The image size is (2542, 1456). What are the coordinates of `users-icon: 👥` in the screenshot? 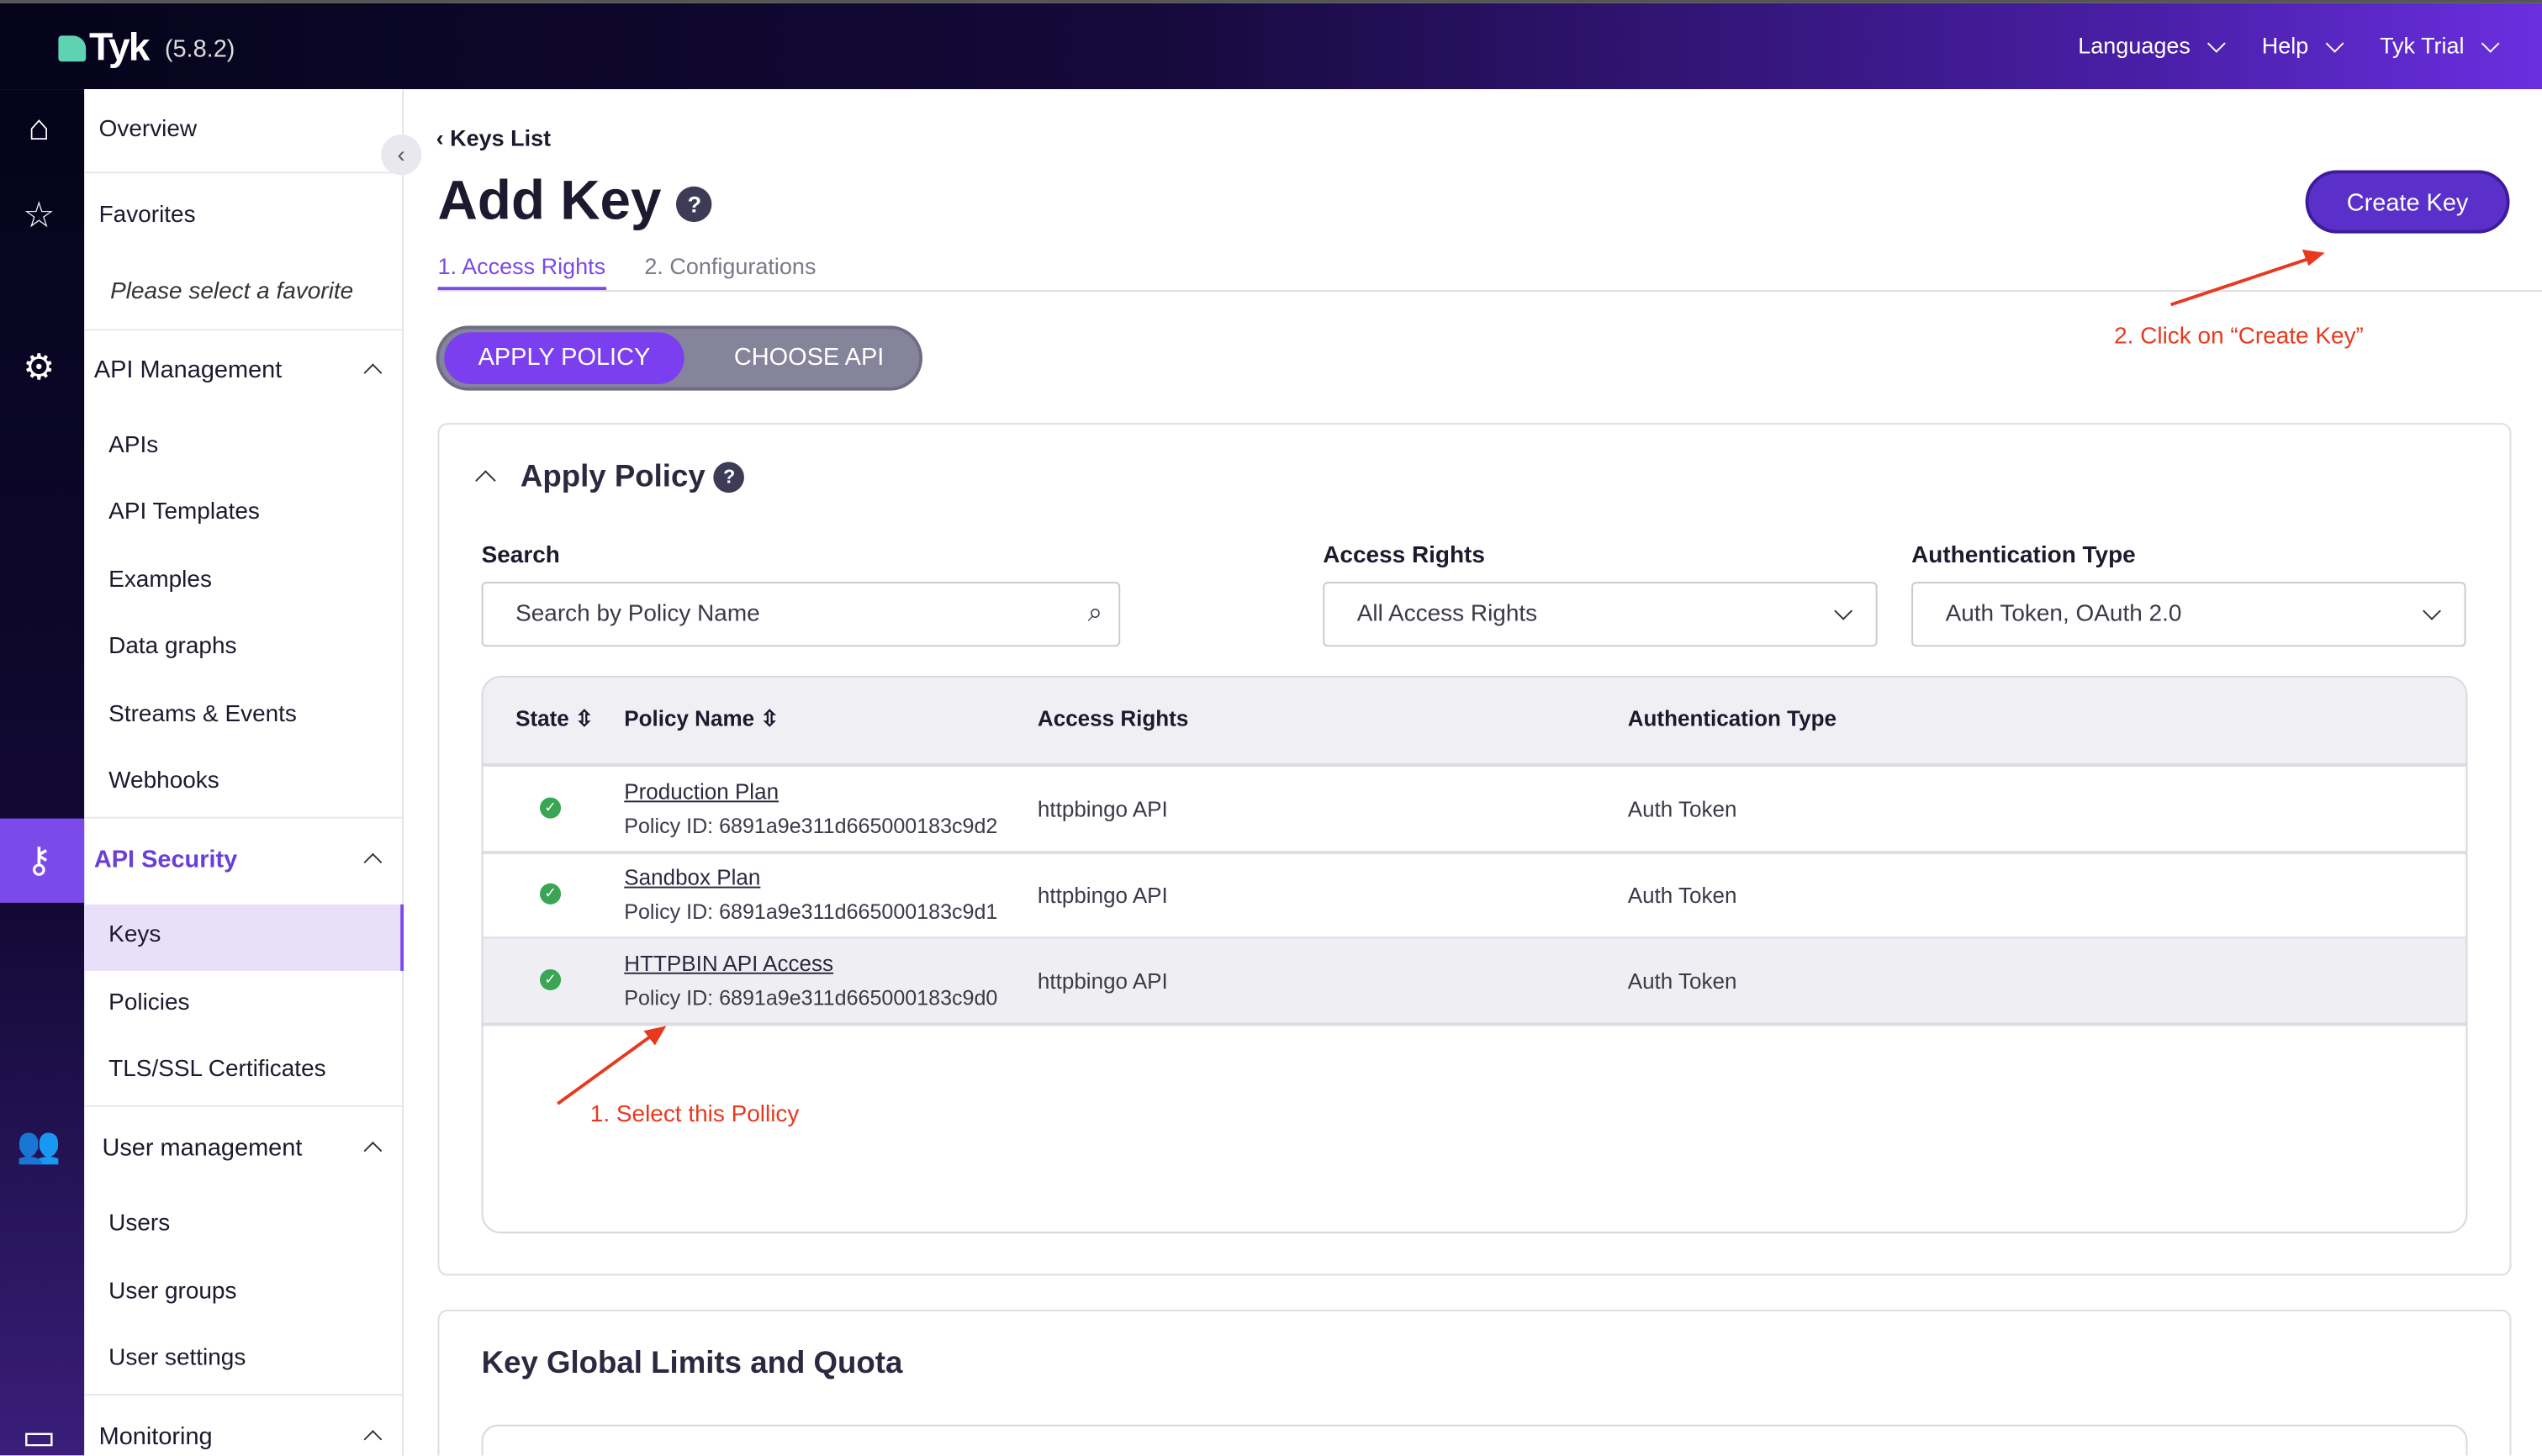 It's located at (38, 1145).